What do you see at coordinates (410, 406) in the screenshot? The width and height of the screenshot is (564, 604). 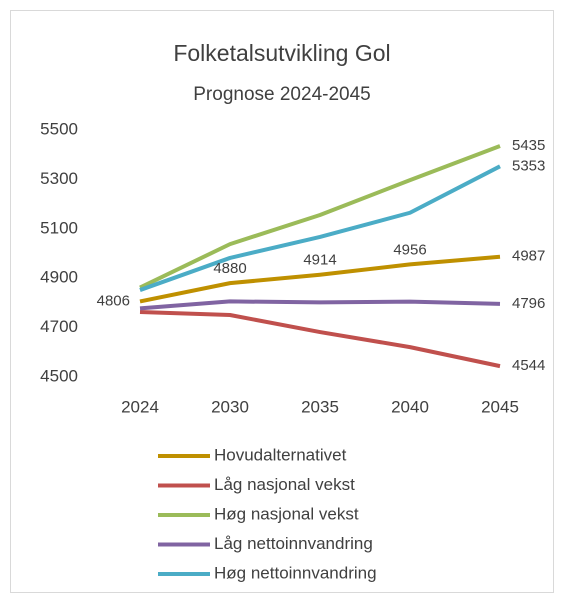 I see `x-tick-label: 2040` at bounding box center [410, 406].